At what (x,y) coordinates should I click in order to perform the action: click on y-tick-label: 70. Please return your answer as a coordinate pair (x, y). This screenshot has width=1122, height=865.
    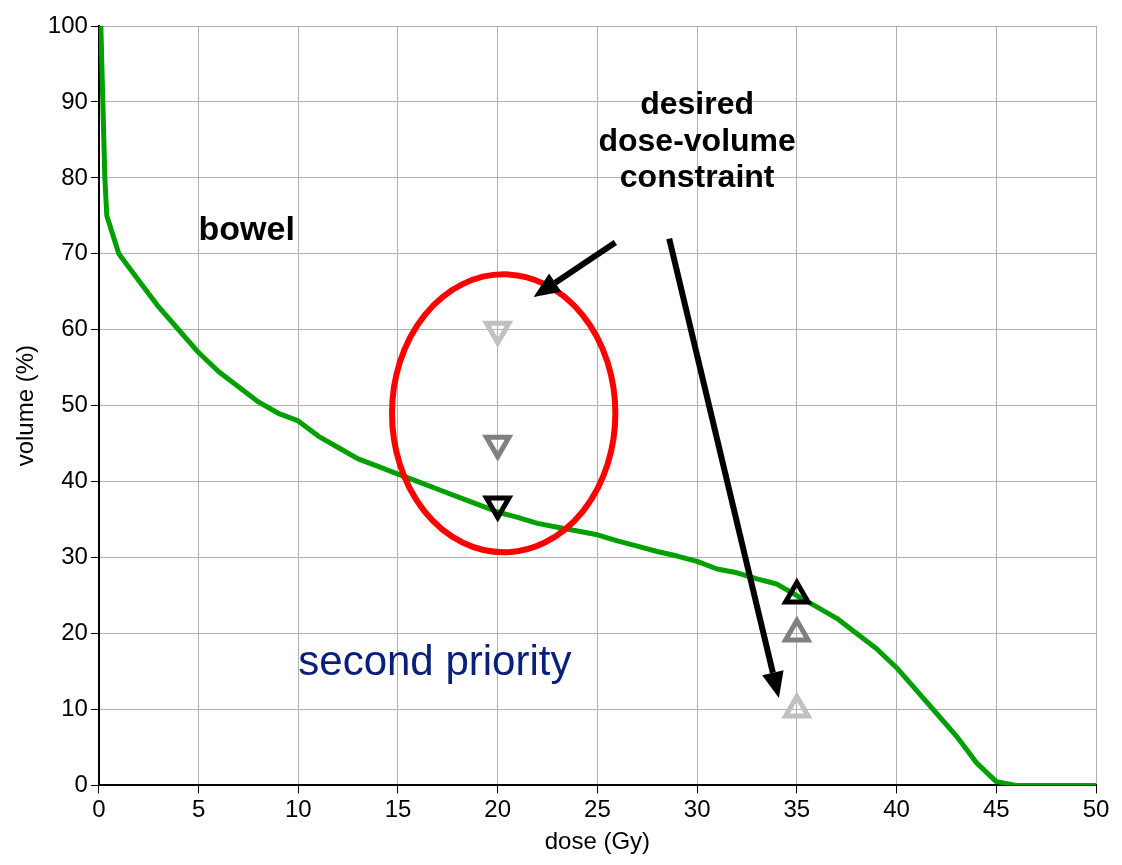
    Looking at the image, I should click on (74, 252).